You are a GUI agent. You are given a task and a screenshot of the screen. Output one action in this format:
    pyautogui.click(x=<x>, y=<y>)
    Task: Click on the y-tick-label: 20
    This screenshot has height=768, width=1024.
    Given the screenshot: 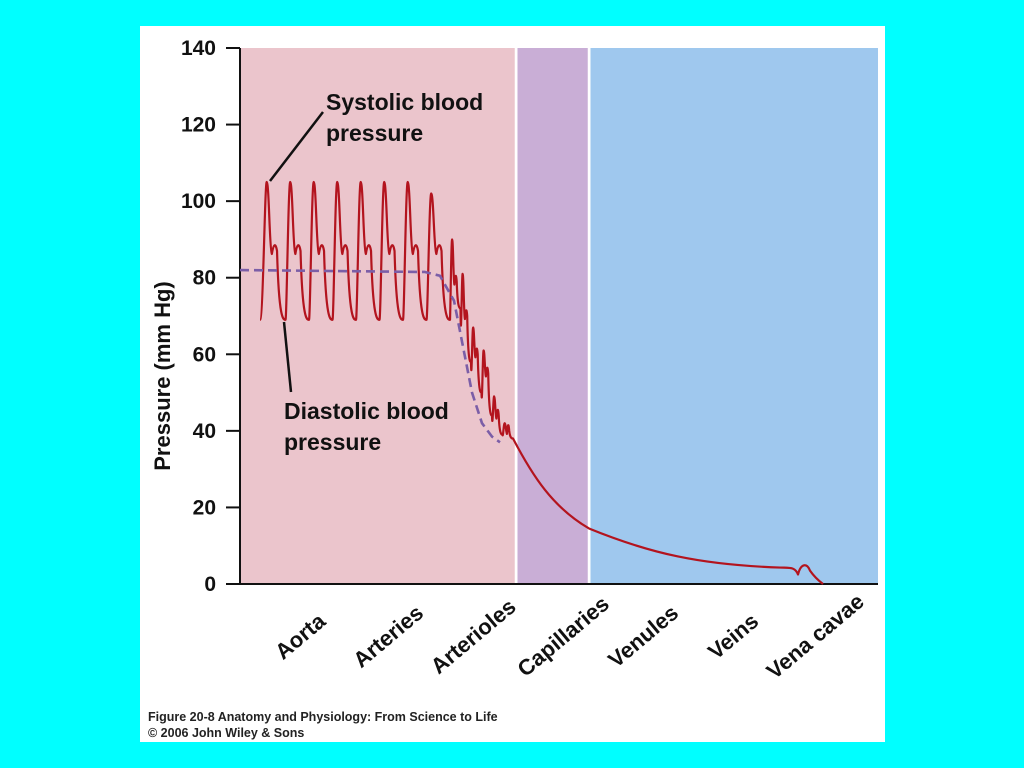 What is the action you would take?
    pyautogui.click(x=204, y=507)
    